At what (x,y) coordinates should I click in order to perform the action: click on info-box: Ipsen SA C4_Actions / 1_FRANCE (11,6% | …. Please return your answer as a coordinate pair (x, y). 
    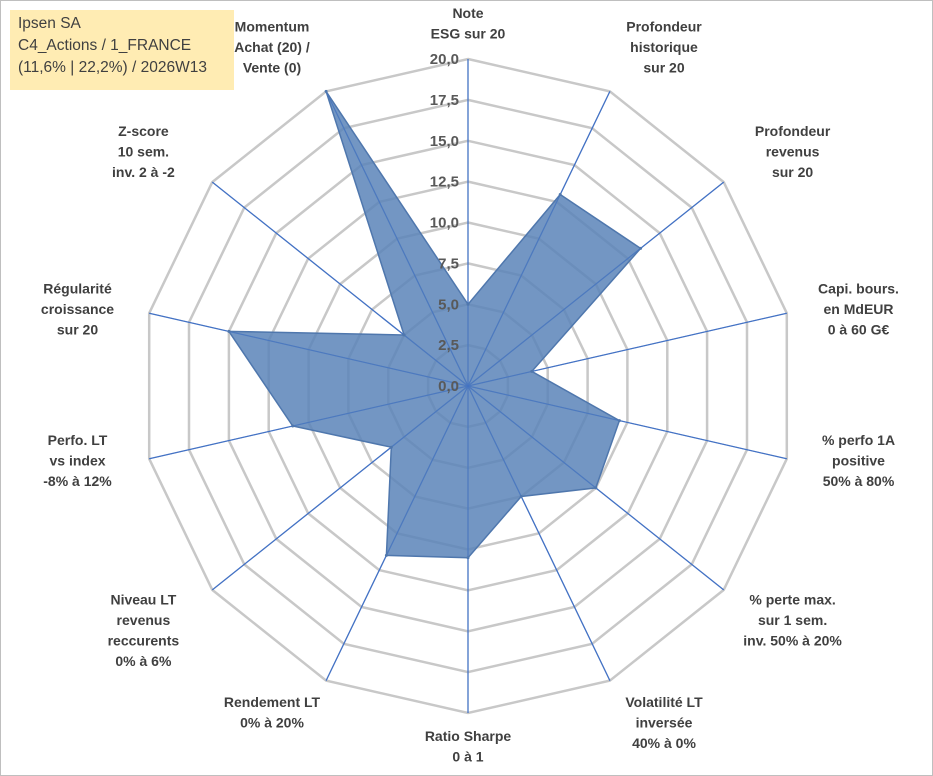
    Looking at the image, I should click on (122, 50).